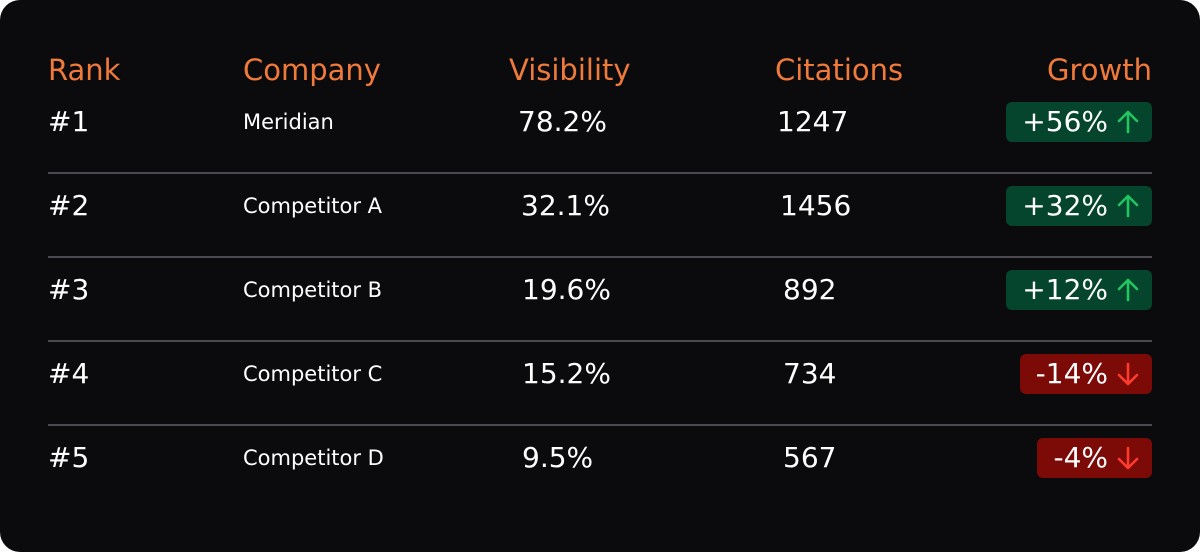 This screenshot has height=552, width=1200. What do you see at coordinates (570, 70) in the screenshot?
I see `header-visibility: Visibility` at bounding box center [570, 70].